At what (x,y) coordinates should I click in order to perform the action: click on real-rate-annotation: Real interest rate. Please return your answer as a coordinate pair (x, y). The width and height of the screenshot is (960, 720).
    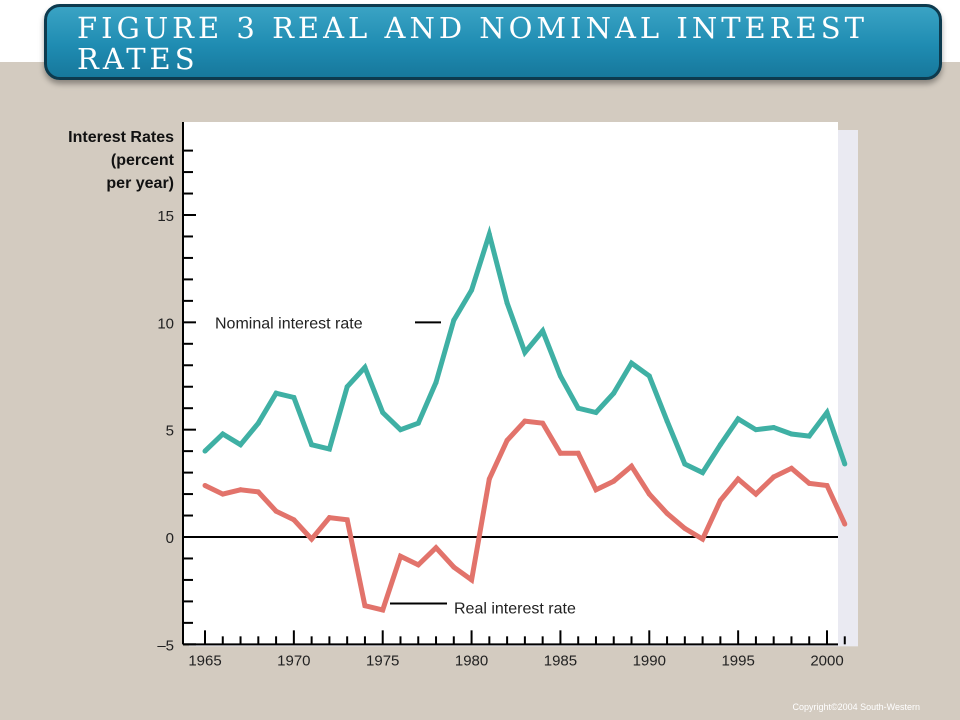
    Looking at the image, I should click on (515, 609).